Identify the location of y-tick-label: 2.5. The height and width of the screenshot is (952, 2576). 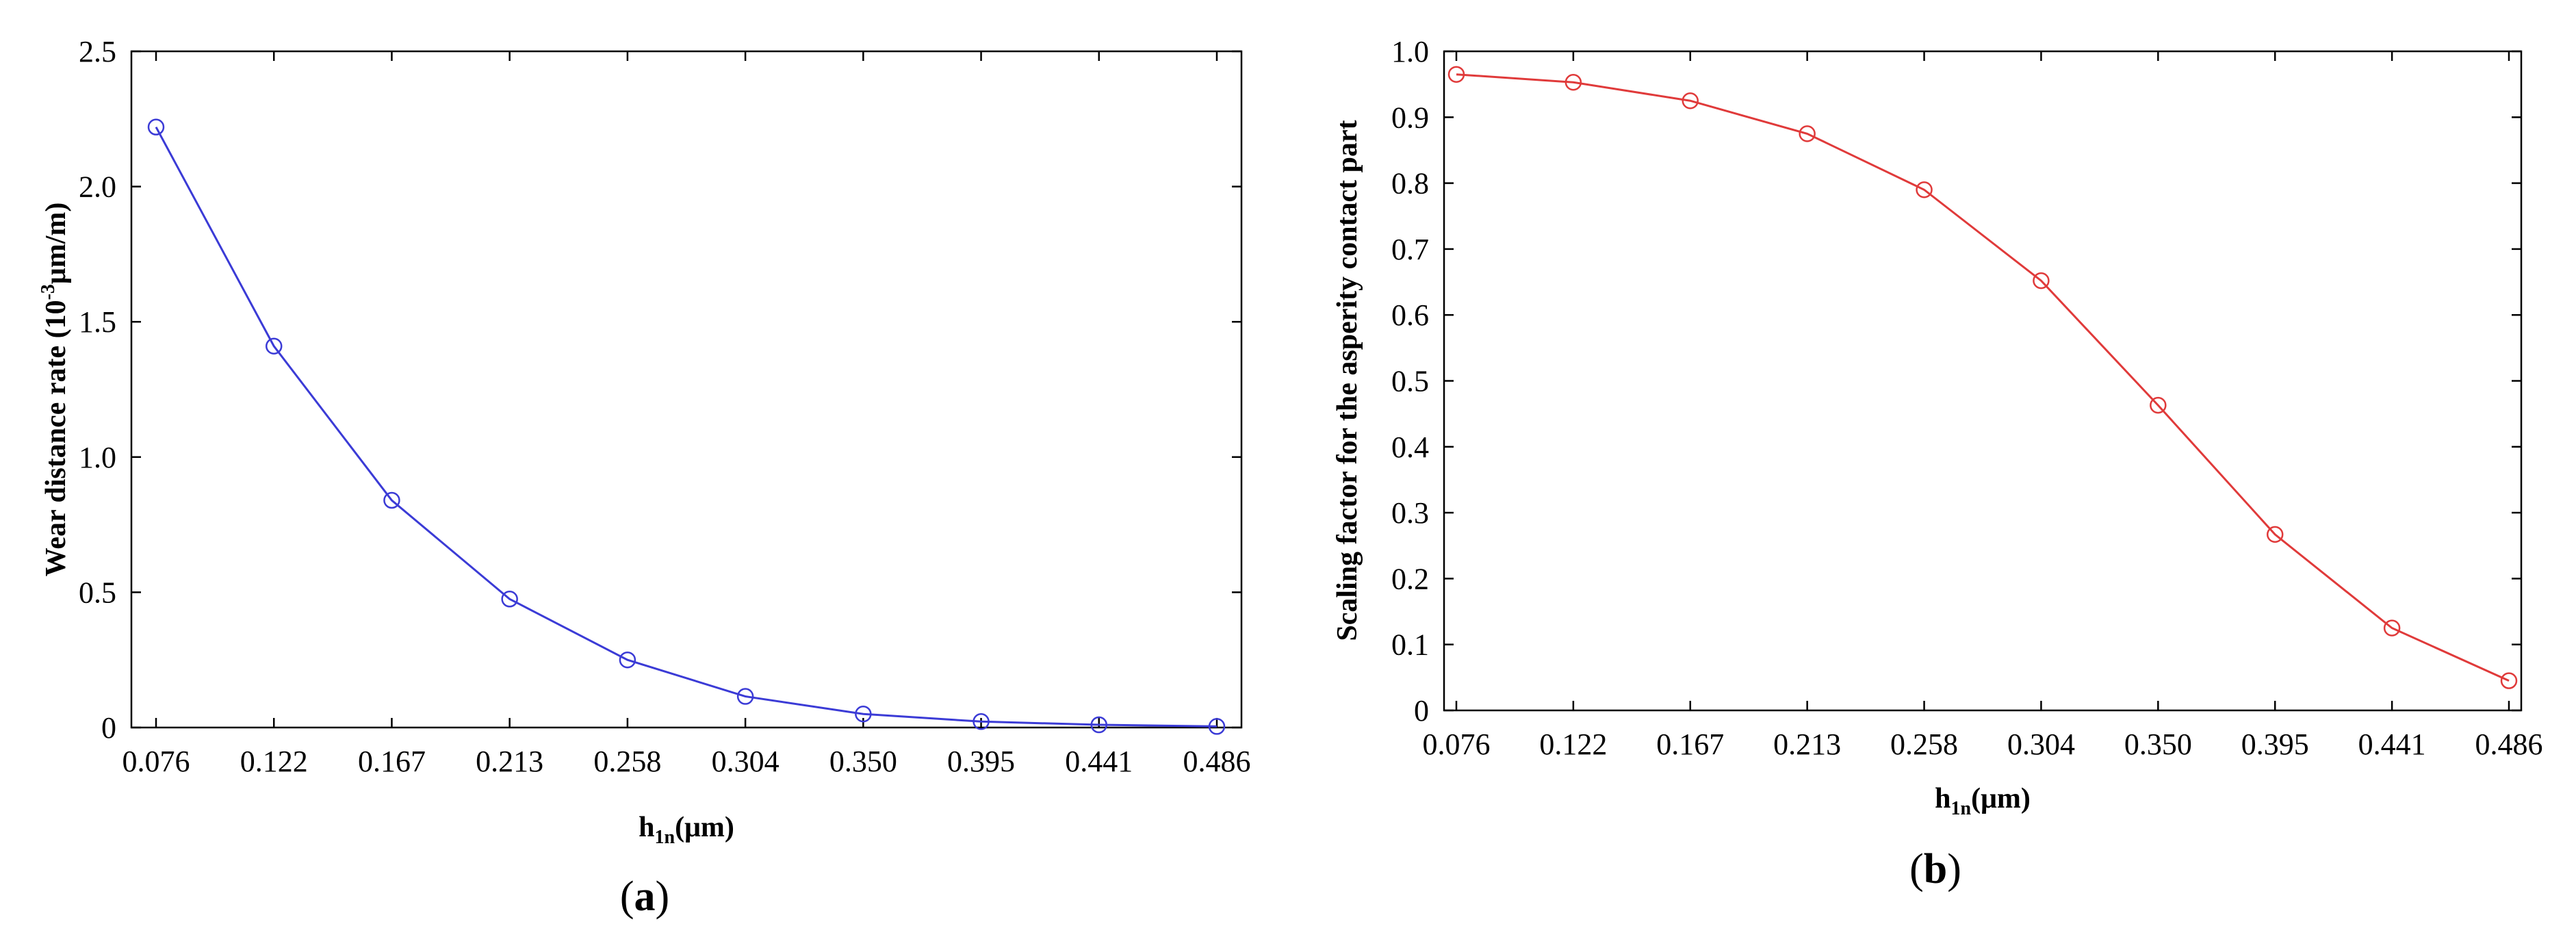
(97, 51).